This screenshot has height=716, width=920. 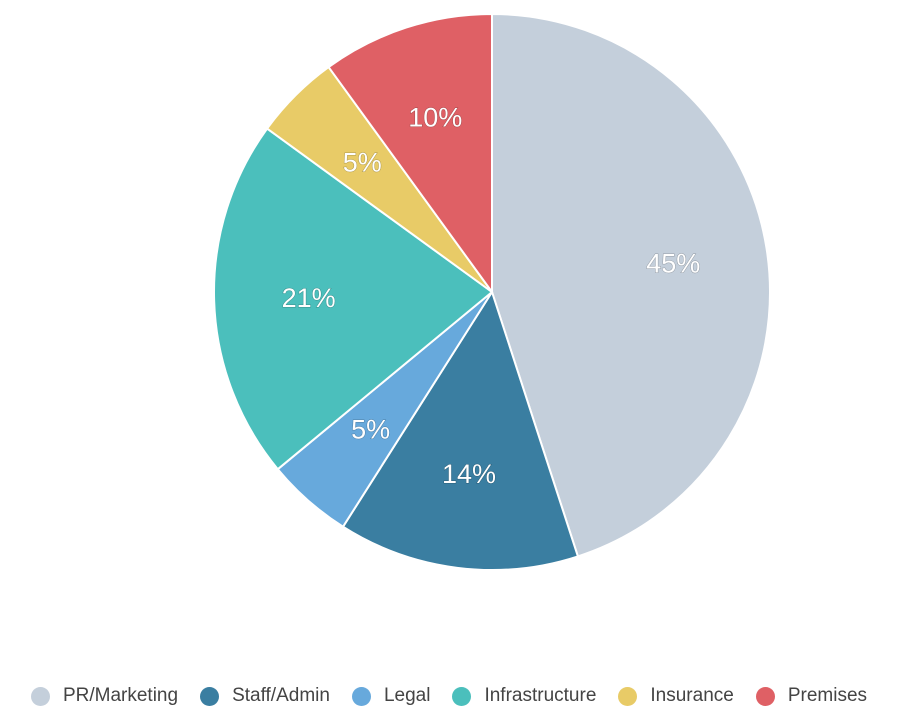 I want to click on slice-label-staff-admin: 14%, so click(x=469, y=474).